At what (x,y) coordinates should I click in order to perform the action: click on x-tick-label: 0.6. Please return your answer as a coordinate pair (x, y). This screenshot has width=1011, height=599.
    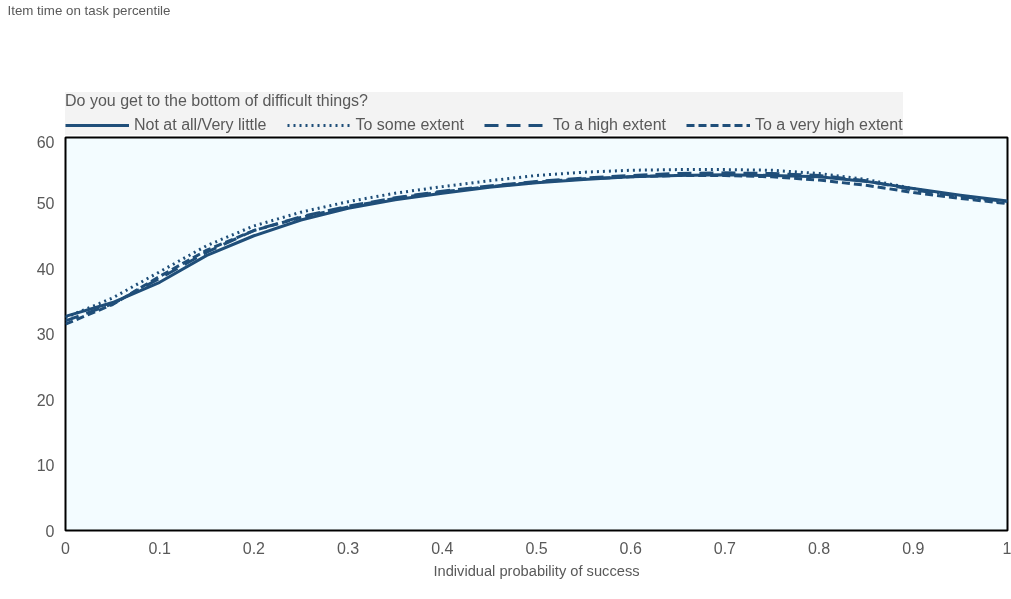
    Looking at the image, I should click on (630, 548).